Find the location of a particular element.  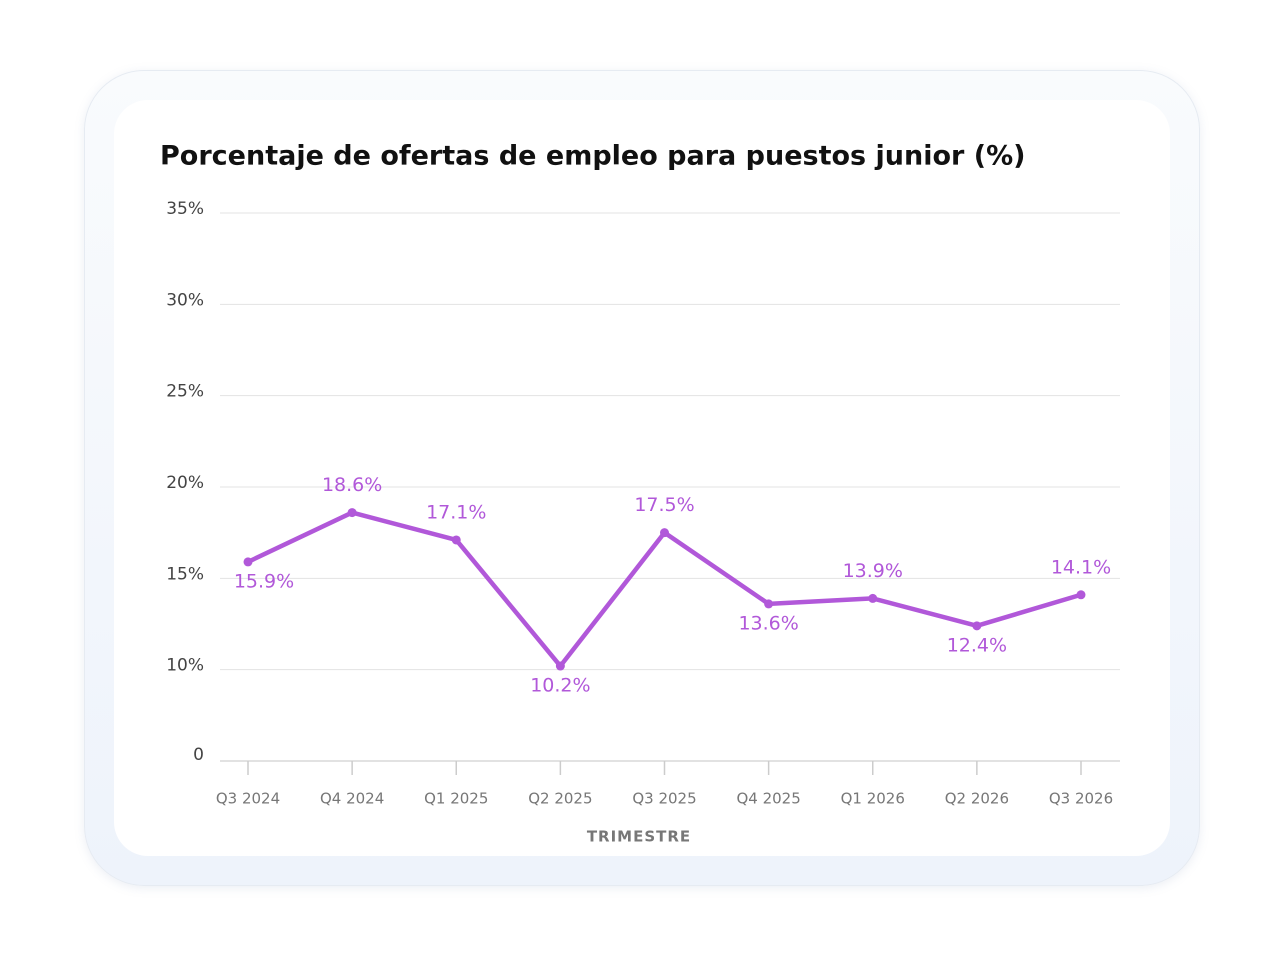

data-label: 18.6% is located at coordinates (352, 485).